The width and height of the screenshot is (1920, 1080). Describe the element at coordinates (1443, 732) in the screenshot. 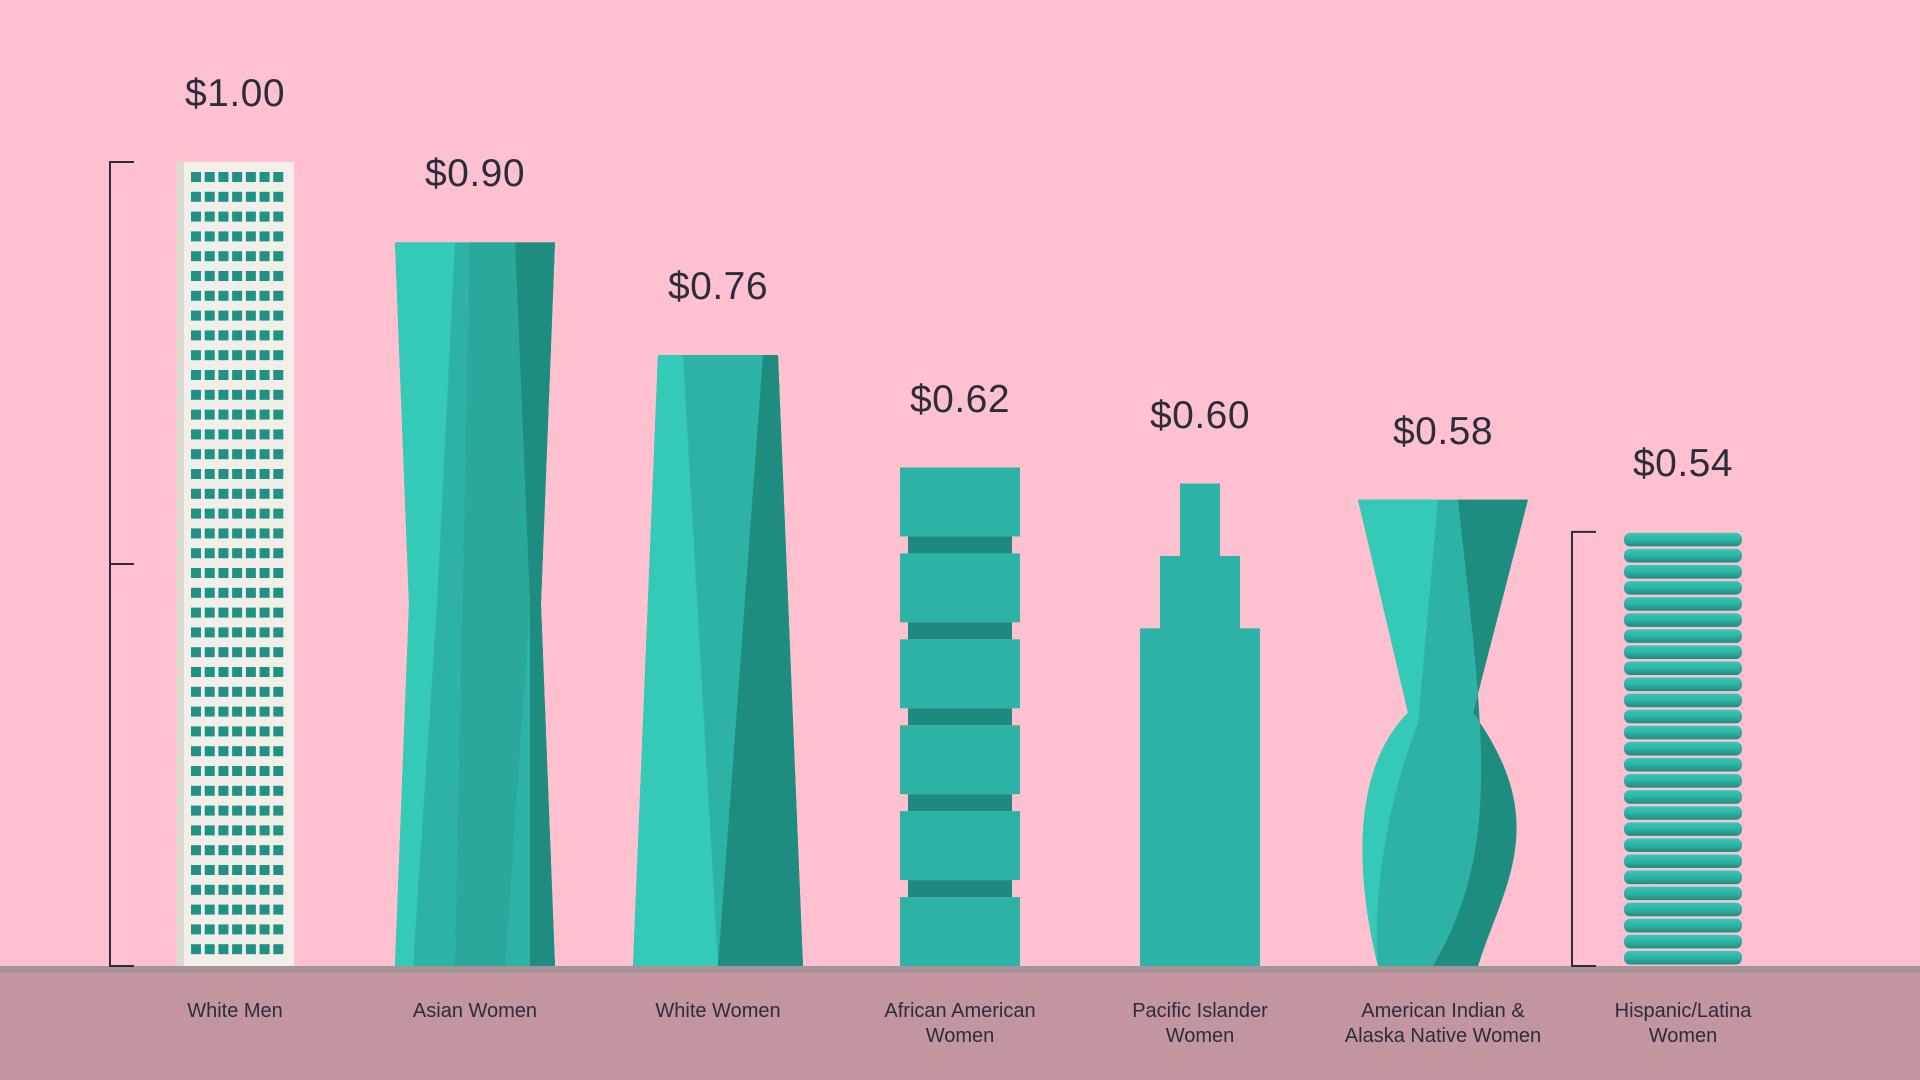

I see `bar-helix-twist` at that location.